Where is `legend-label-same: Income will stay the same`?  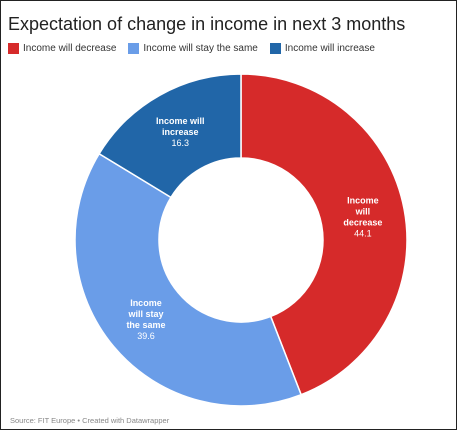
legend-label-same: Income will stay the same is located at coordinates (200, 48).